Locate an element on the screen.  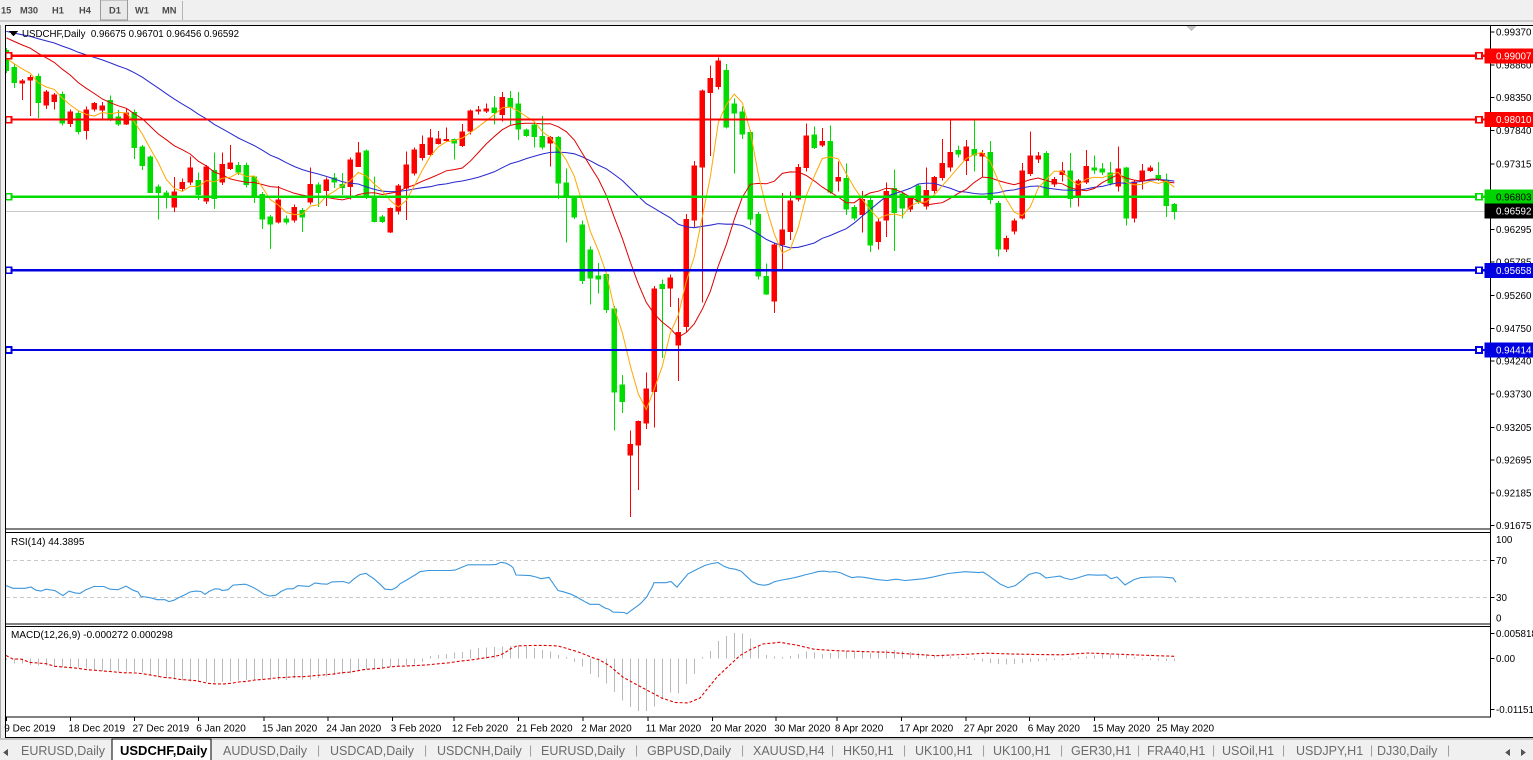
svg-text: 6 May 2020 is located at coordinates (1054, 729).